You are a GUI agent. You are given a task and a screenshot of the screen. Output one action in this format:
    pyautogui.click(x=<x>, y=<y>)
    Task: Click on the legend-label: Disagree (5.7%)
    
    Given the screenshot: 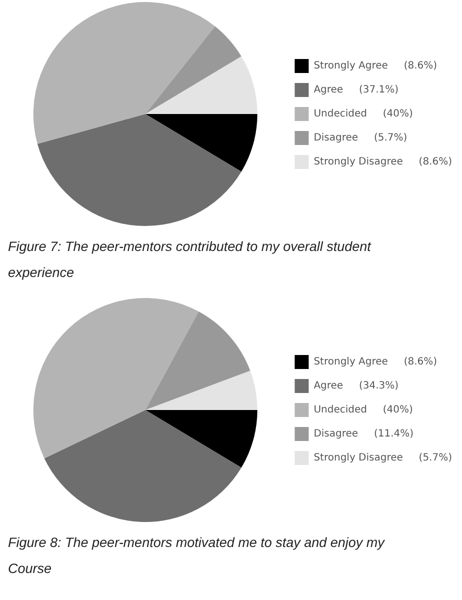 What is the action you would take?
    pyautogui.click(x=361, y=138)
    